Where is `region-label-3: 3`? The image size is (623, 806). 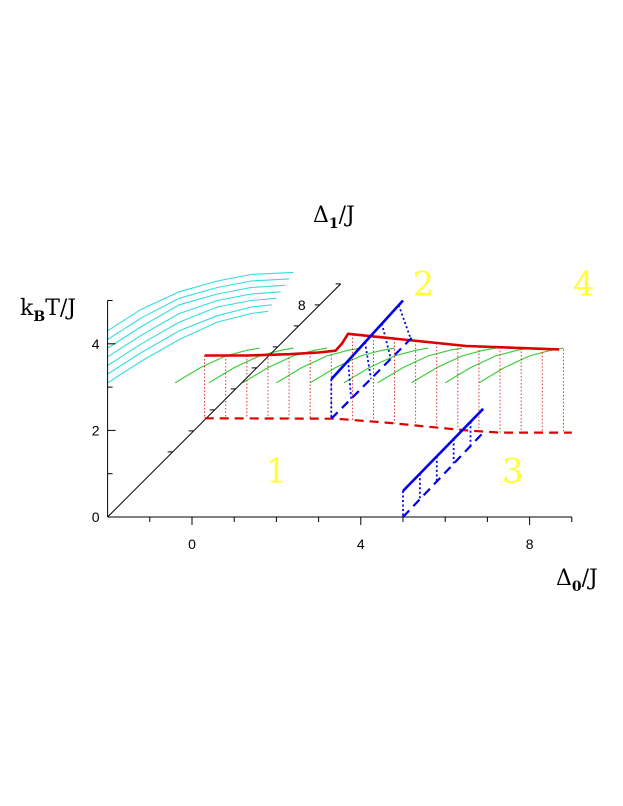
region-label-3: 3 is located at coordinates (513, 471).